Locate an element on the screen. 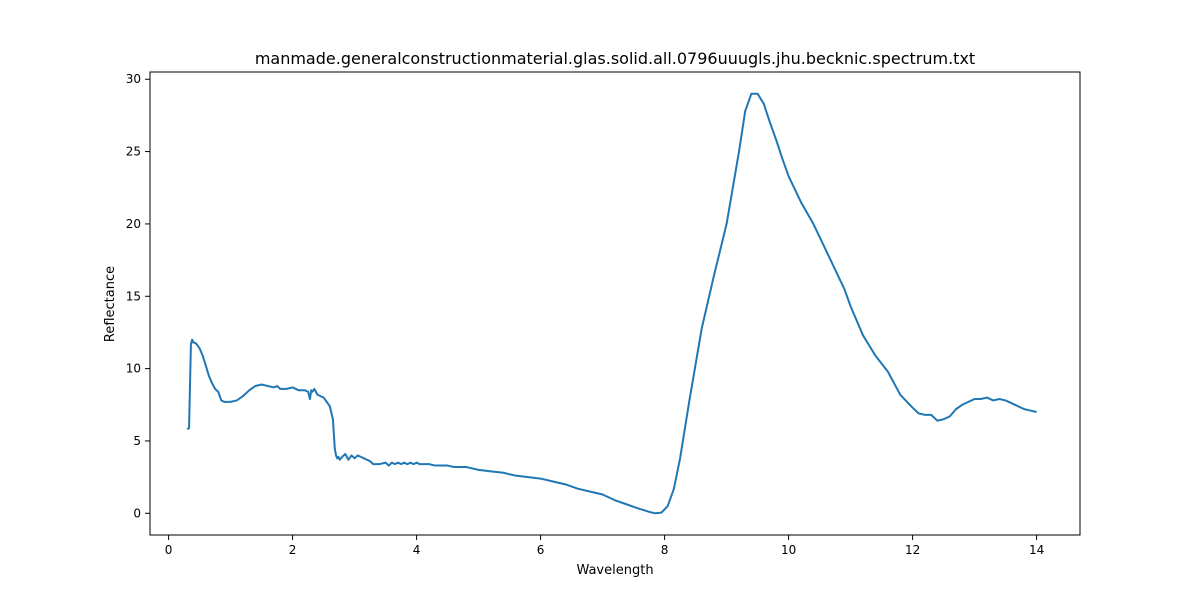 This screenshot has width=1200, height=600. y-tick-label: 10 is located at coordinates (133, 369).